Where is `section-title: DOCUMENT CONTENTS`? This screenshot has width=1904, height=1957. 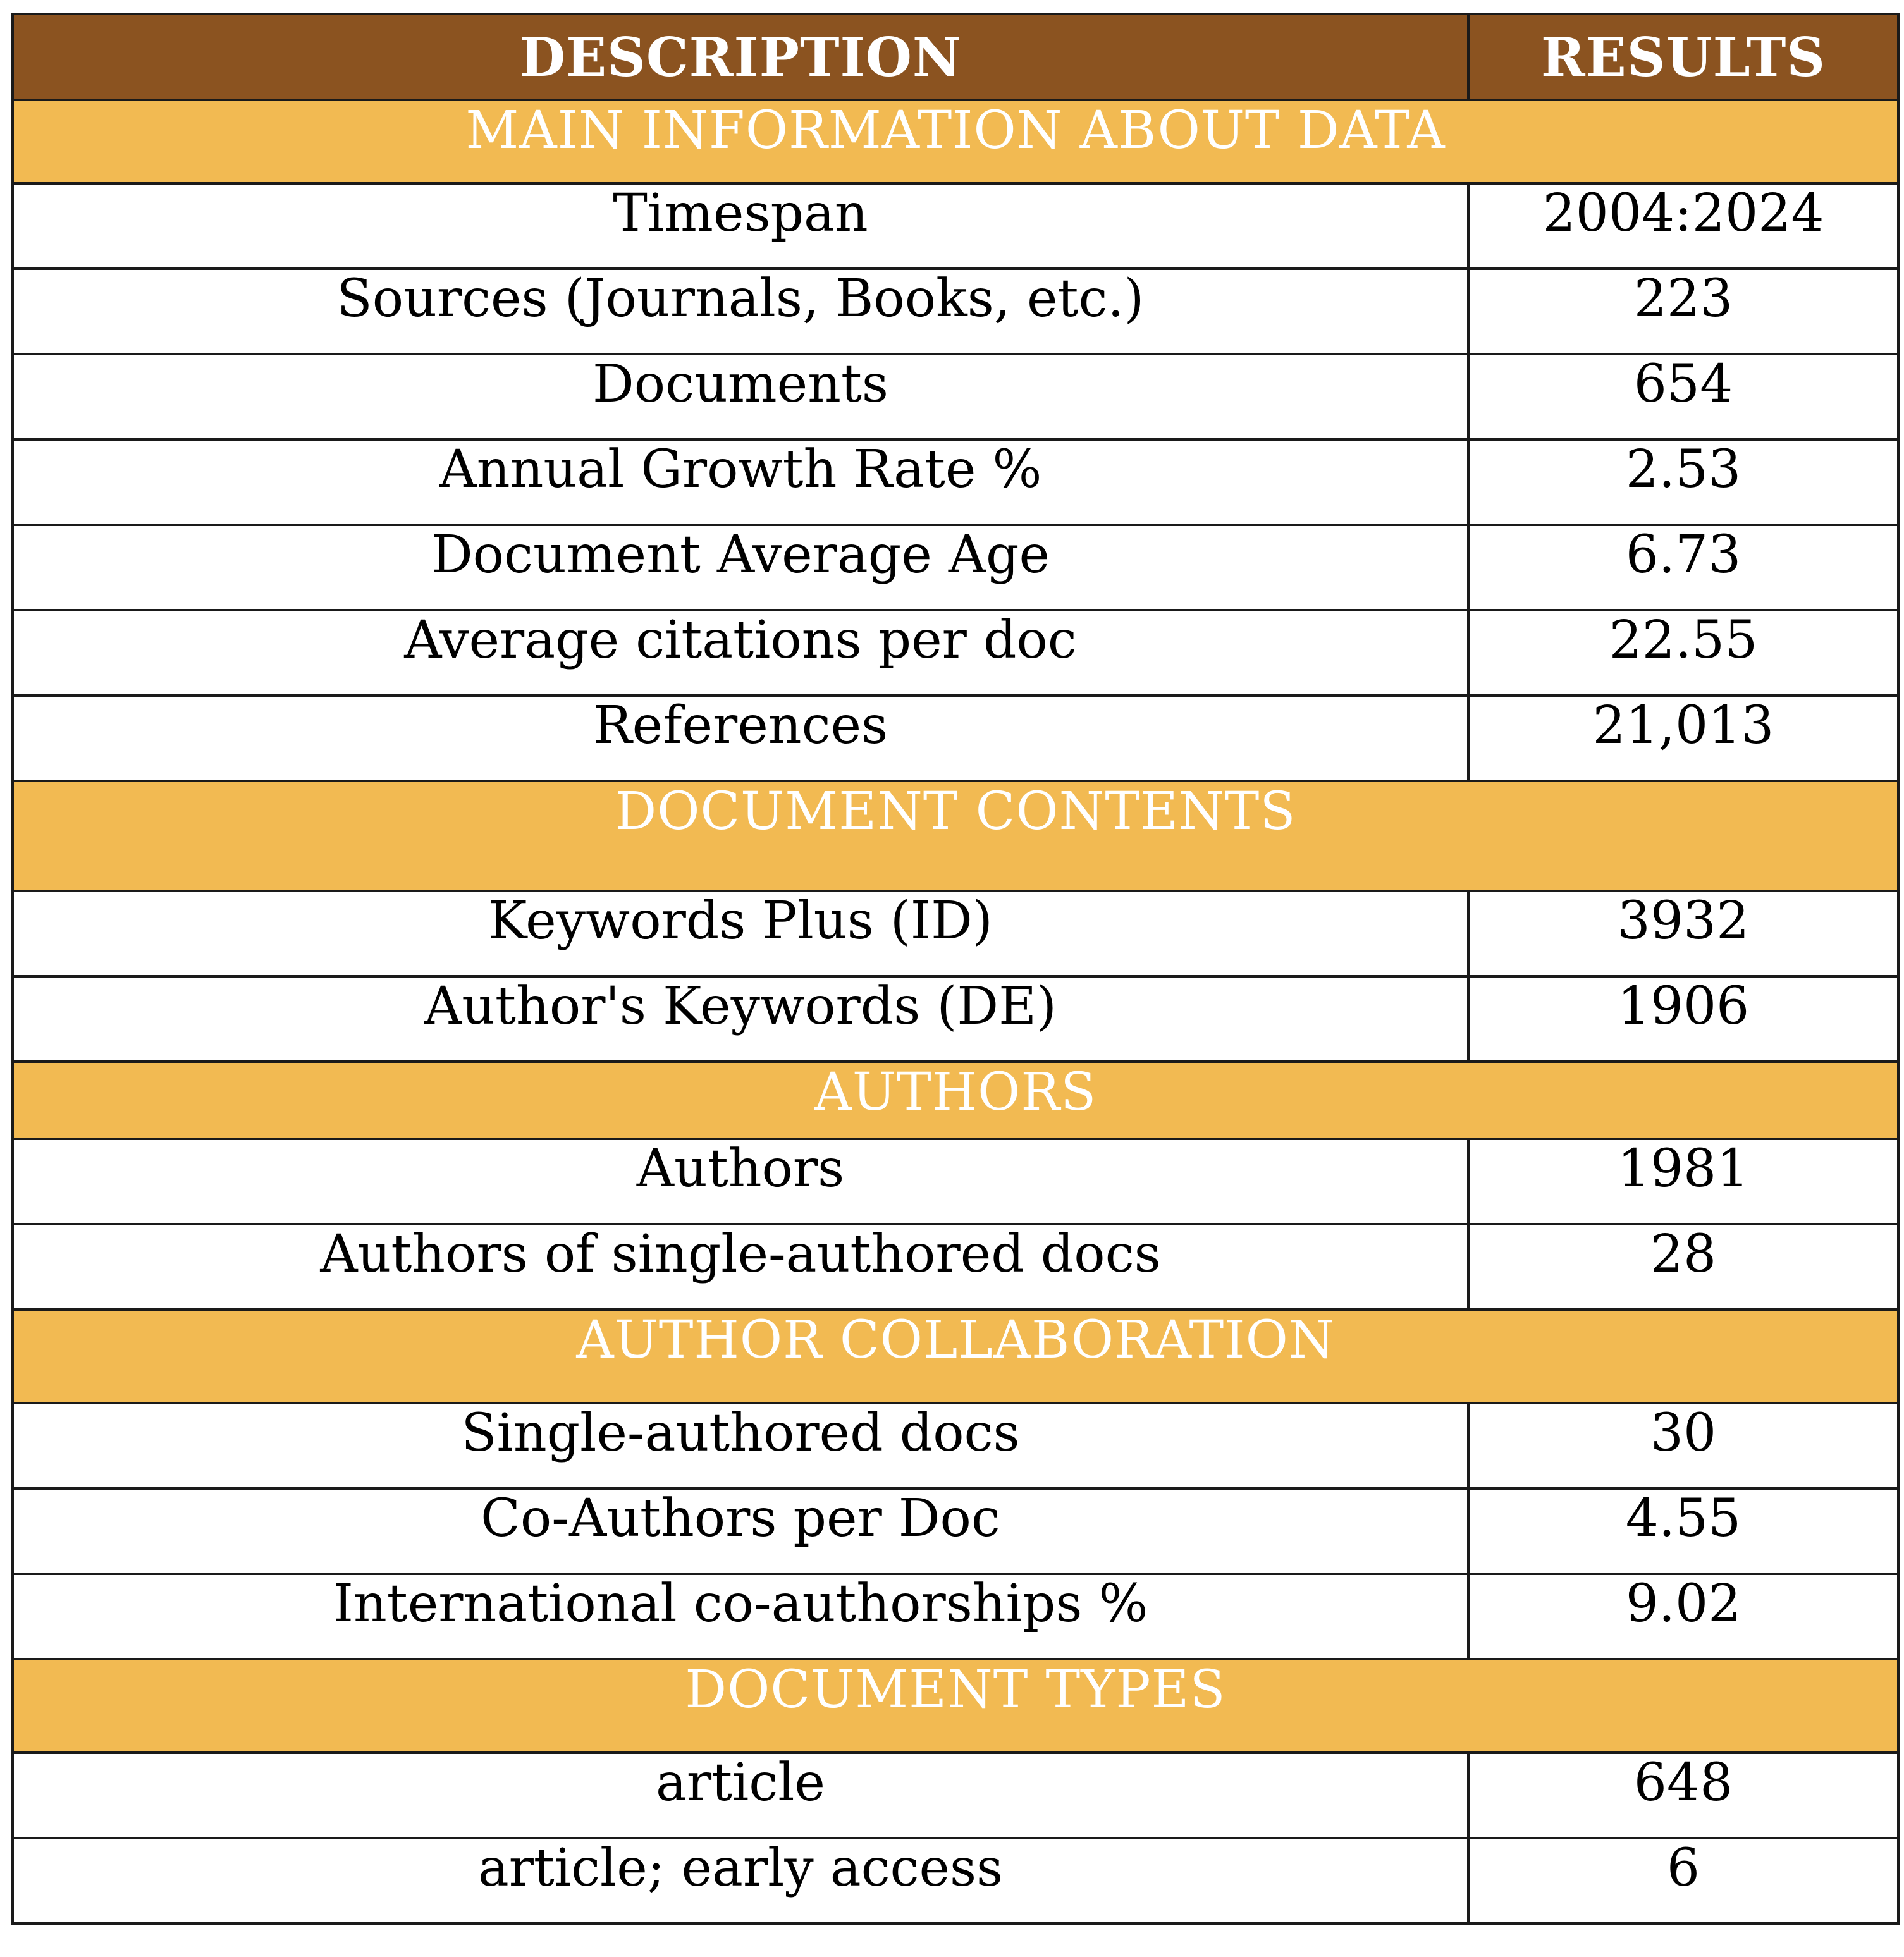
section-title: DOCUMENT CONTENTS is located at coordinates (955, 836).